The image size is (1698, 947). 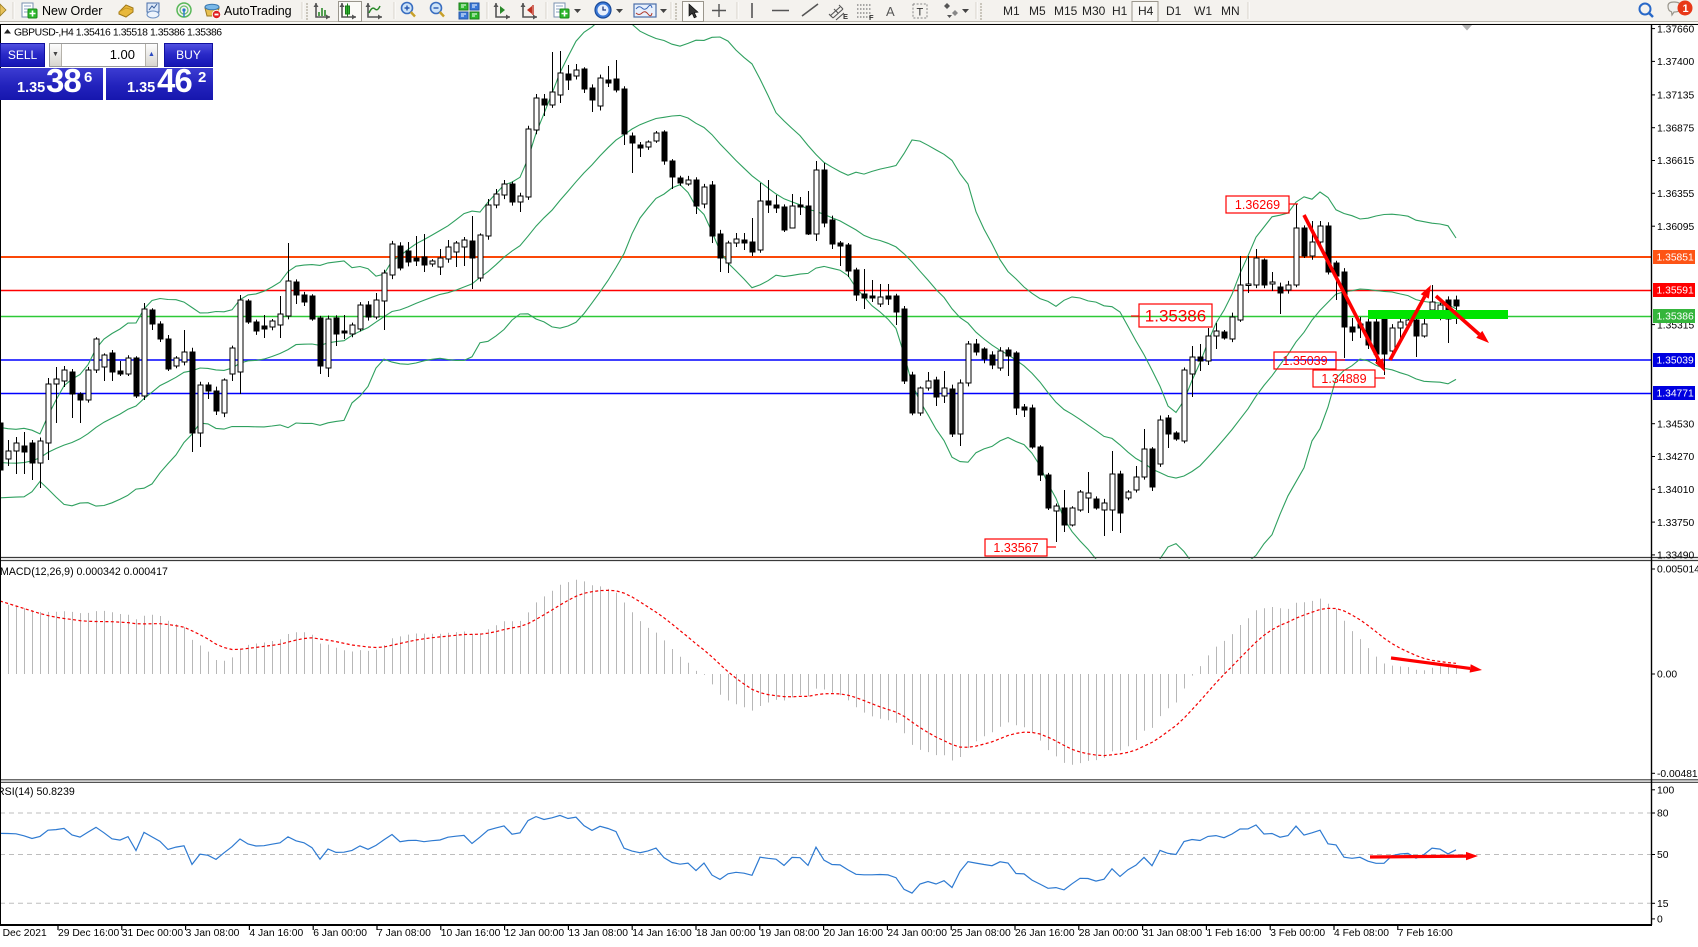 I want to click on svg-text: 1.34530, so click(x=1675, y=424).